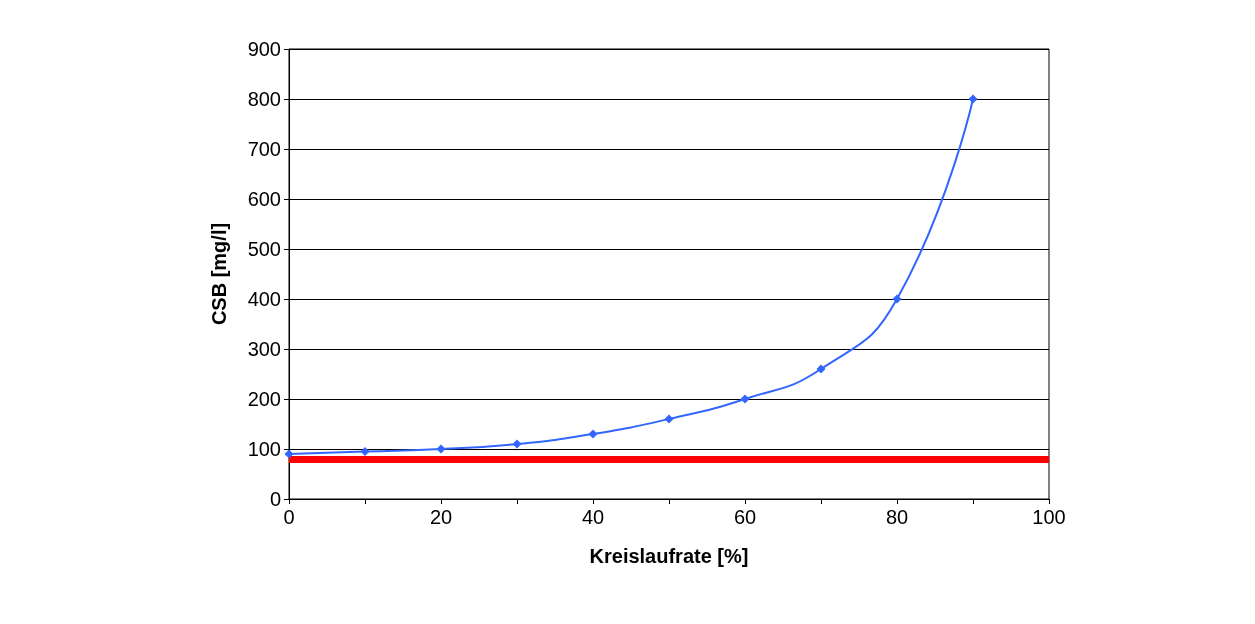 Image resolution: width=1255 pixels, height=624 pixels. Describe the element at coordinates (745, 517) in the screenshot. I see `x-tick-label: 60` at that location.